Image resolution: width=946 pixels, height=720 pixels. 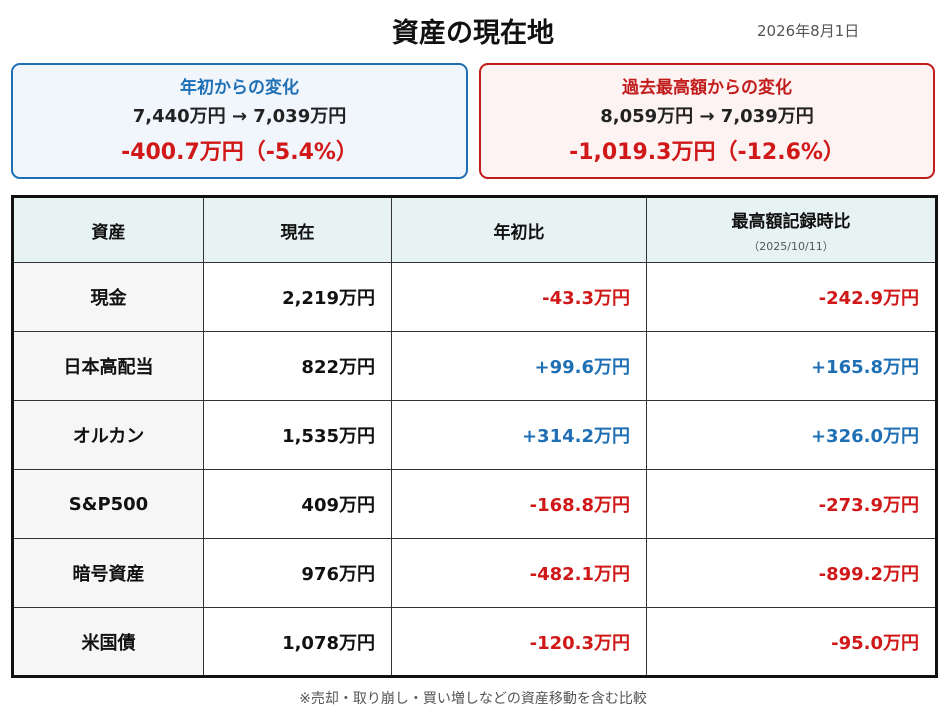 I want to click on peak-change-cell: +326.0万円, so click(x=791, y=435).